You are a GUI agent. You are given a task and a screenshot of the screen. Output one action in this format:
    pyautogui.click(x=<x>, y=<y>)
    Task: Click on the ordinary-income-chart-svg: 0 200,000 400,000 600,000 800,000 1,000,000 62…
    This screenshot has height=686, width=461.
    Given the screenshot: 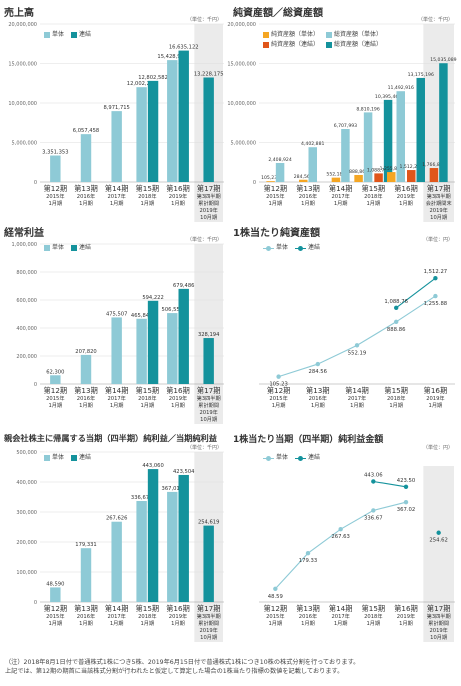 What is the action you would take?
    pyautogui.click(x=118, y=333)
    